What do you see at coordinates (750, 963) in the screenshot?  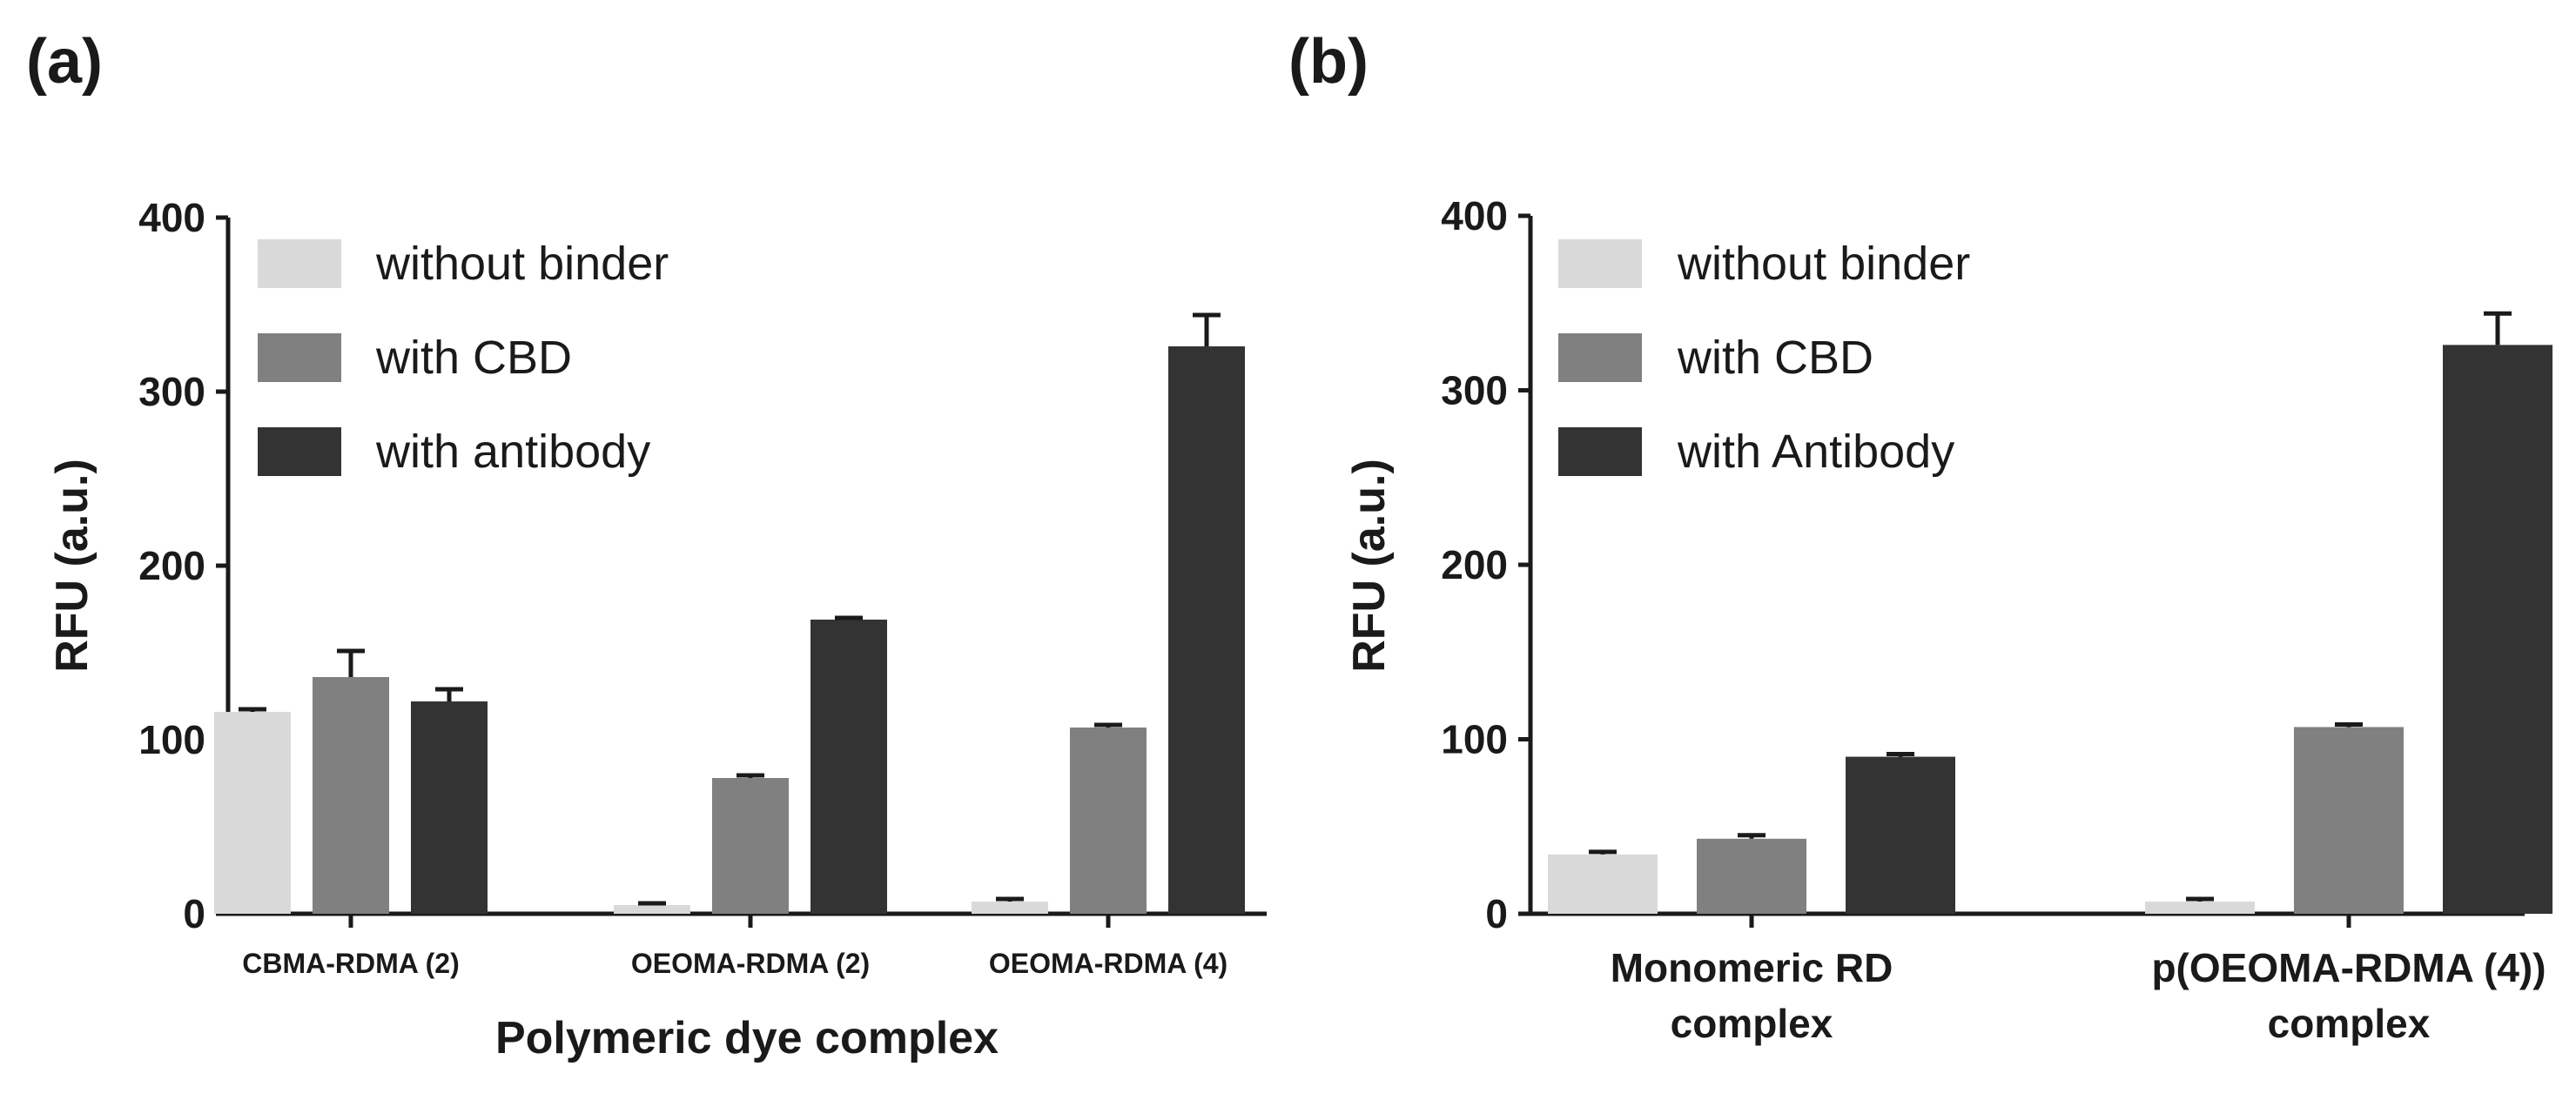 I see `x-tick-label: OEOMA-RDMA (2)` at bounding box center [750, 963].